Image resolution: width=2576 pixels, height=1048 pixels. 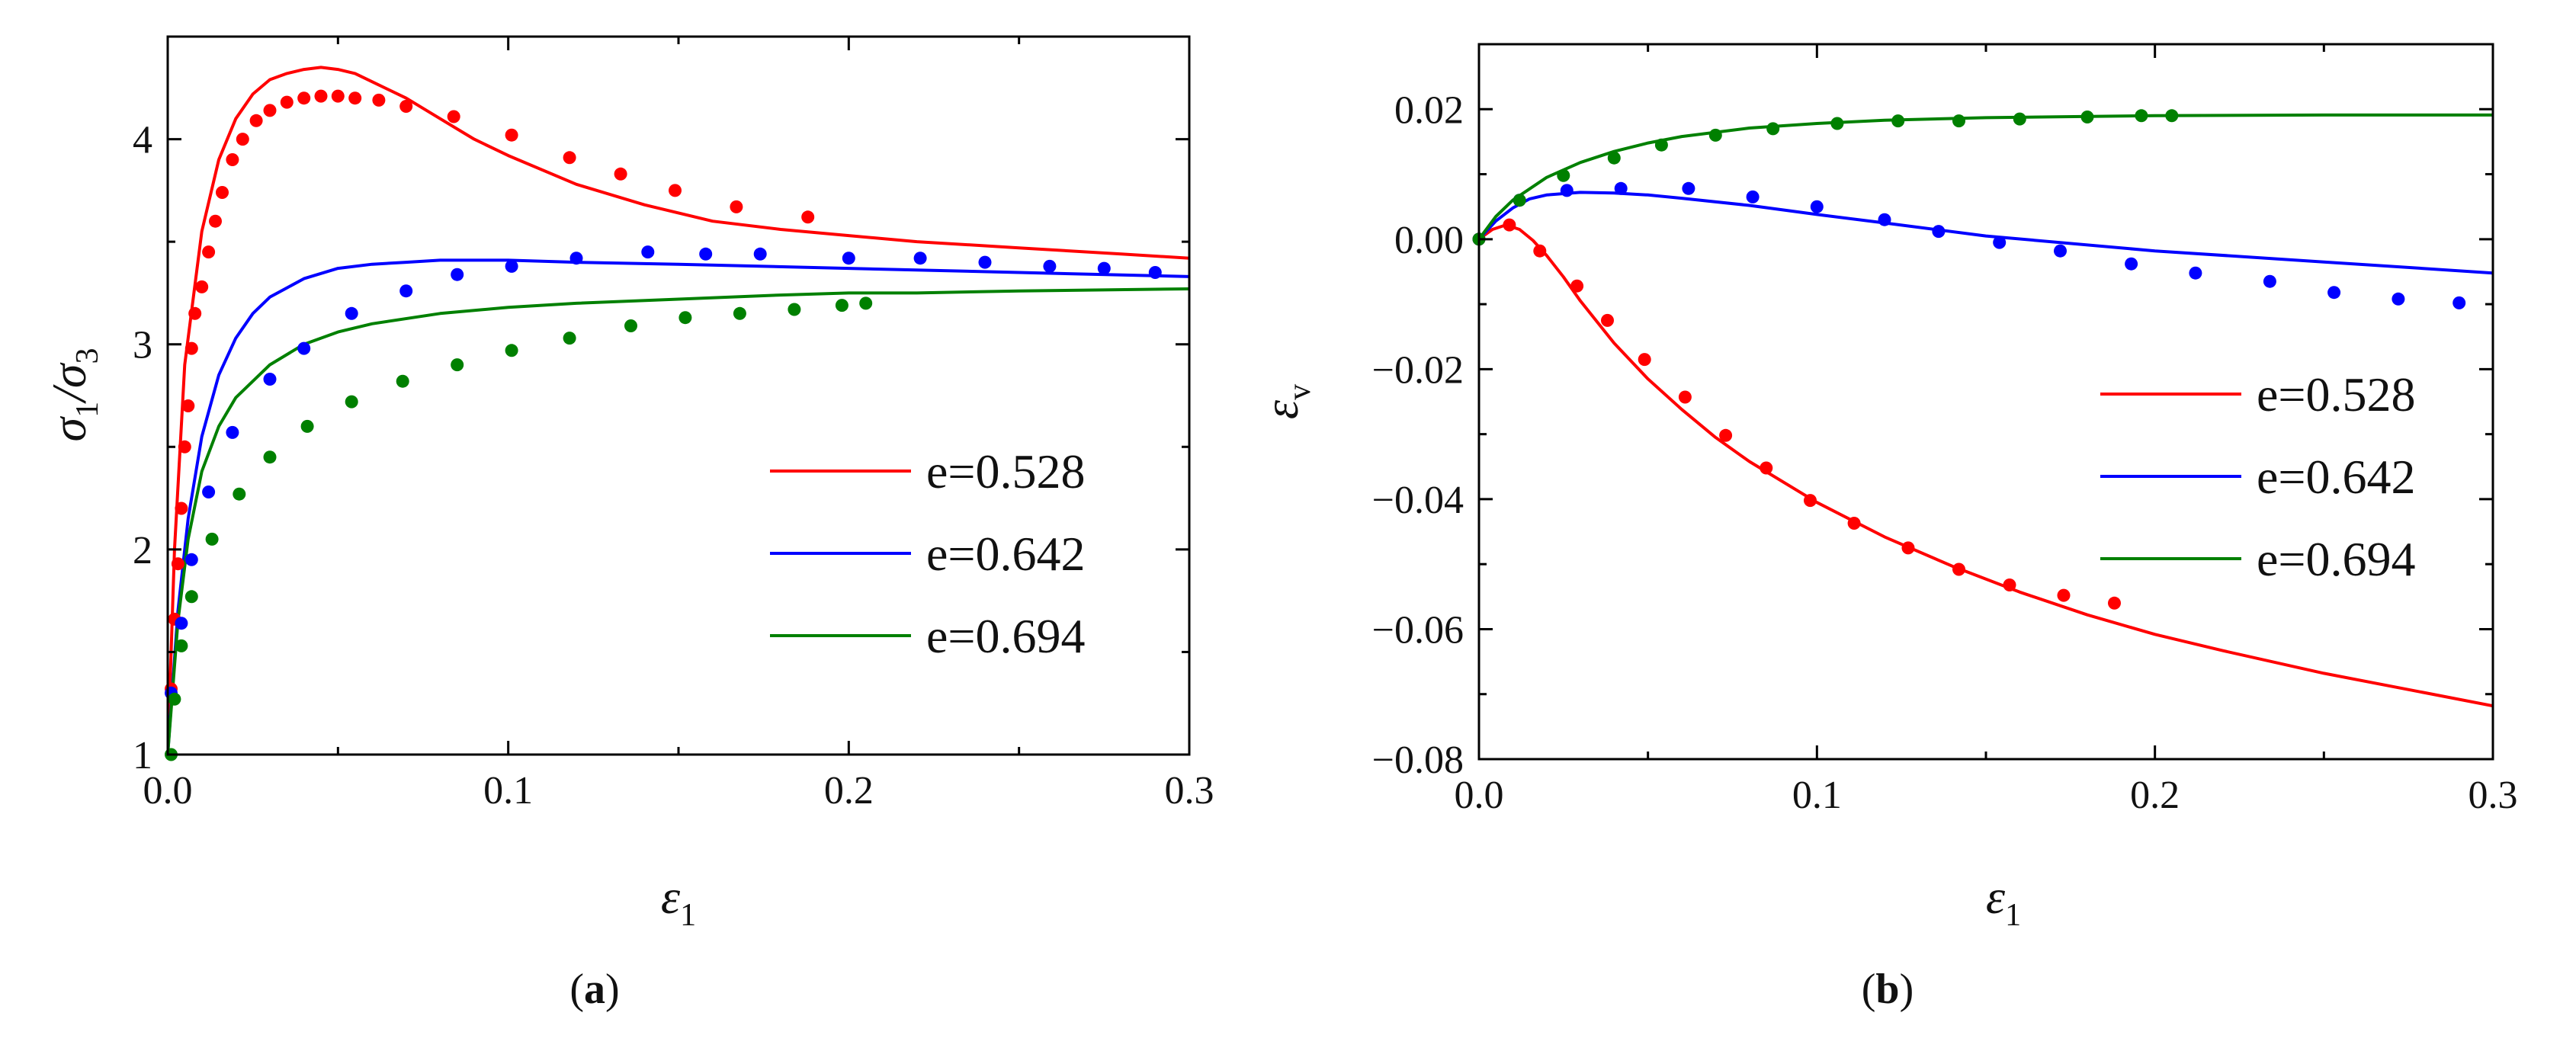 What do you see at coordinates (2336, 394) in the screenshot?
I see `legend-label-0: e=0.528` at bounding box center [2336, 394].